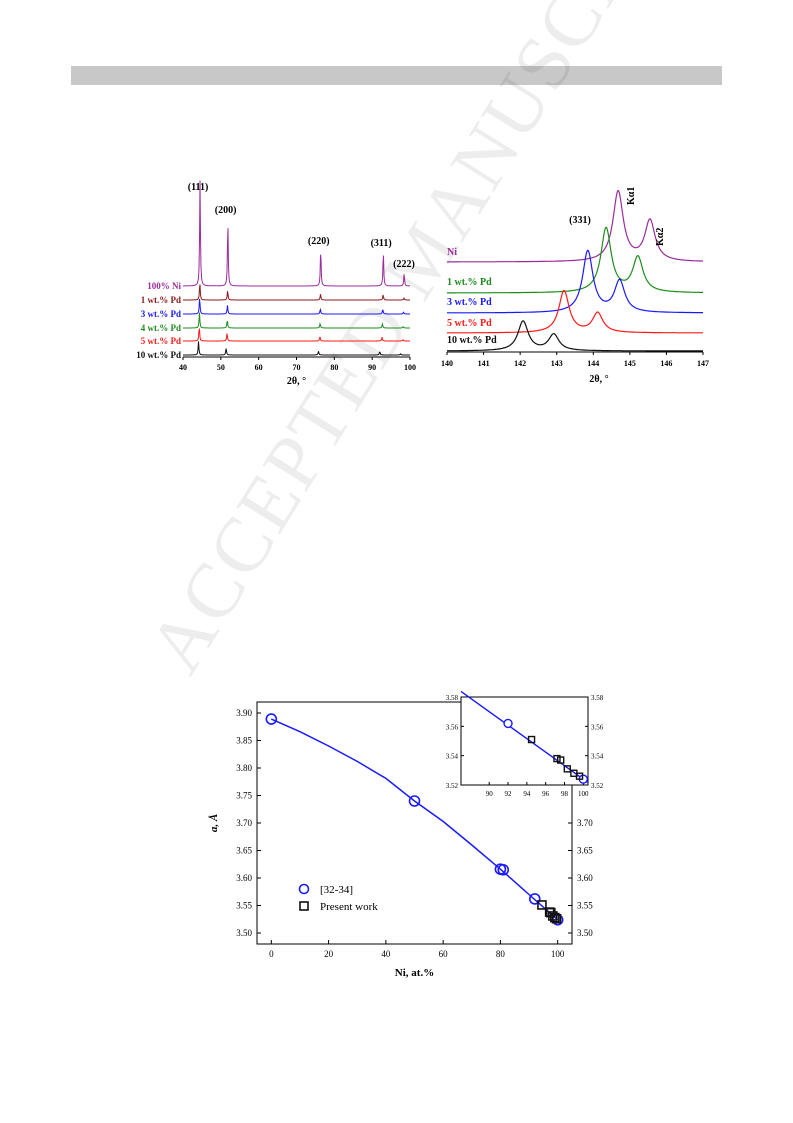 This screenshot has height=1123, width=793. Describe the element at coordinates (198, 187) in the screenshot. I see `peak-label: (111)` at that location.